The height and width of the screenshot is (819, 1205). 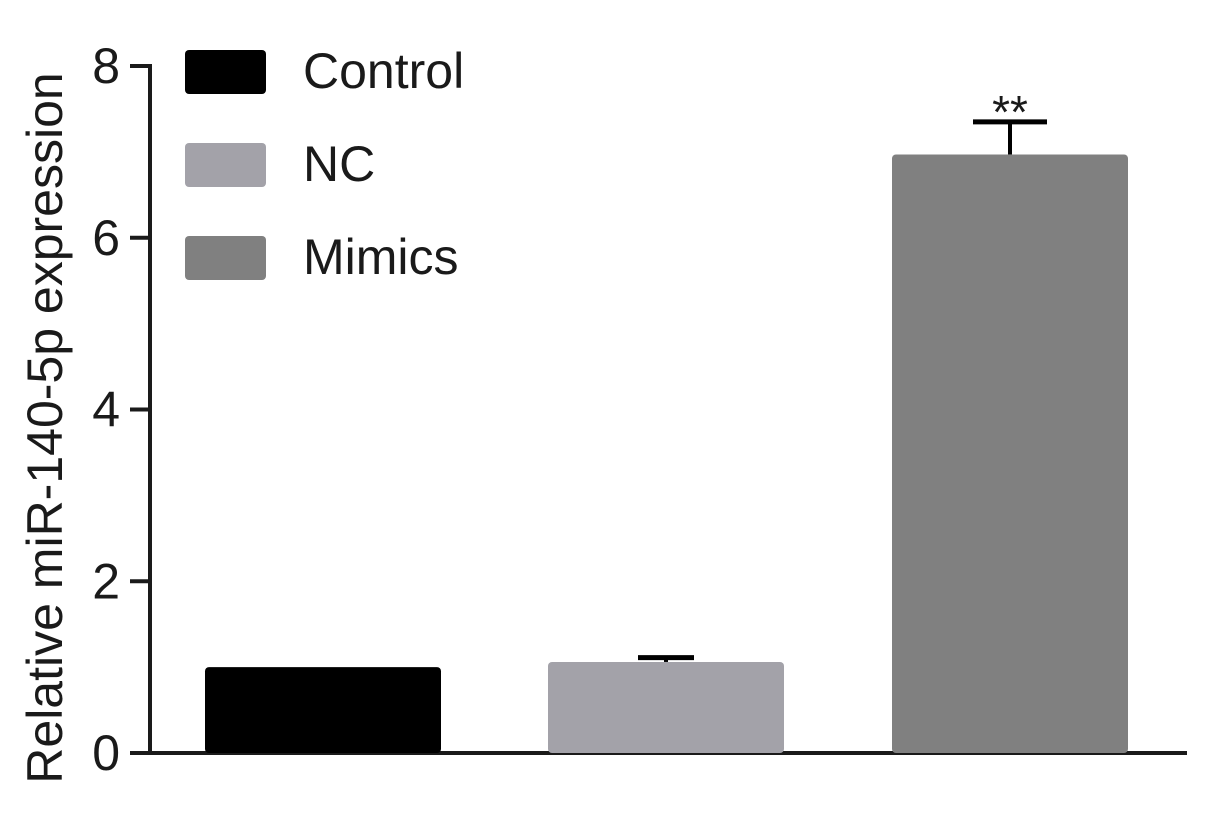 What do you see at coordinates (323, 710) in the screenshot?
I see `bar-control` at bounding box center [323, 710].